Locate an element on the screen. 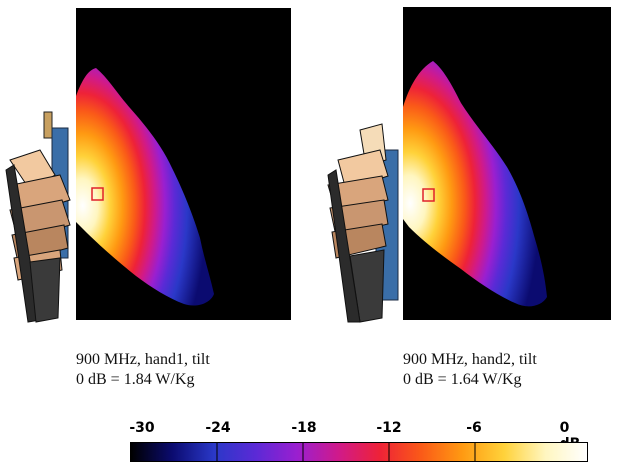  hand1-phone-illustration is located at coordinates (38, 217).